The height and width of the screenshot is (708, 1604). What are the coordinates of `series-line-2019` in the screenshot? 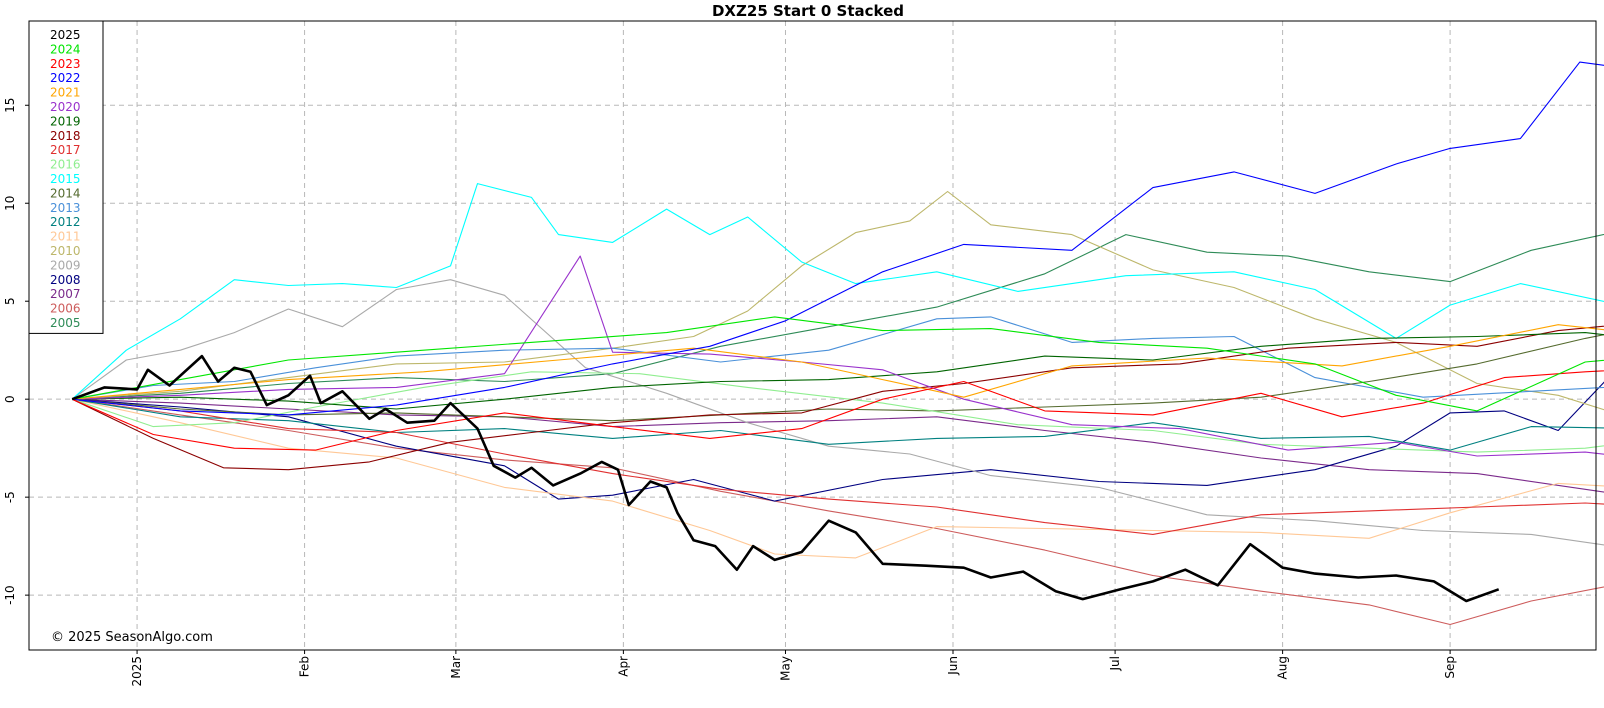 It's located at (838, 371).